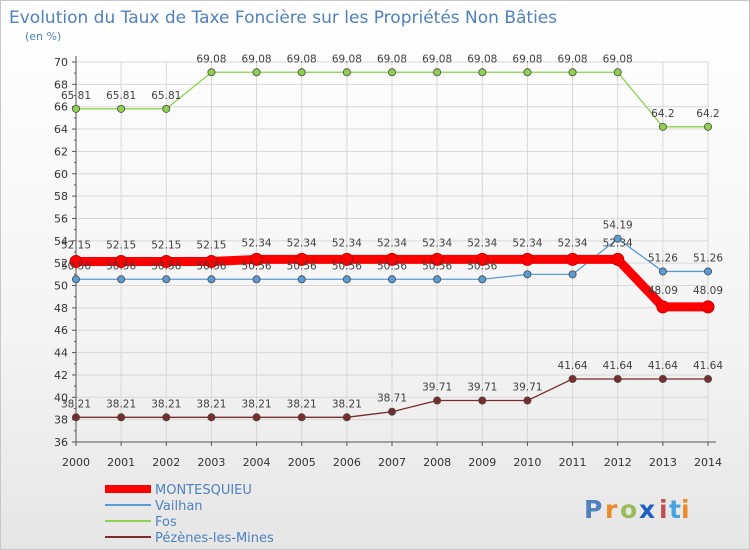  I want to click on x-tick-label: 2004, so click(257, 462).